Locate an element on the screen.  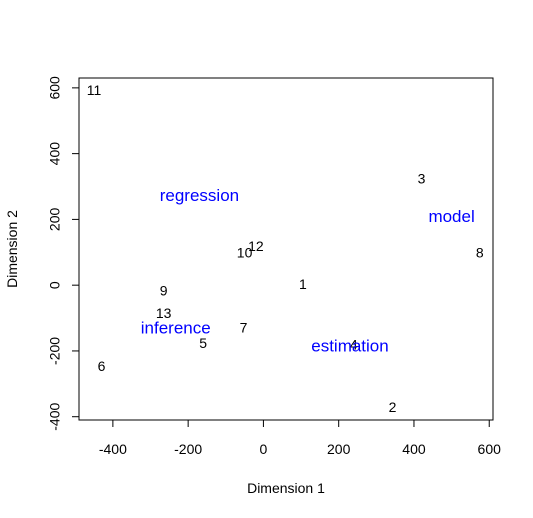
point-label: 6 is located at coordinates (102, 366).